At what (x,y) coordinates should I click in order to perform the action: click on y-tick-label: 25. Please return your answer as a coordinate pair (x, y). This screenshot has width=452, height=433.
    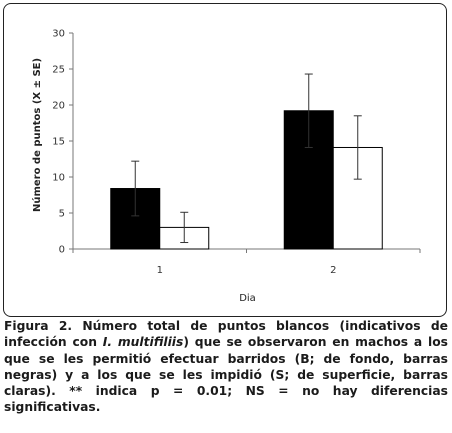
    Looking at the image, I should click on (58, 70).